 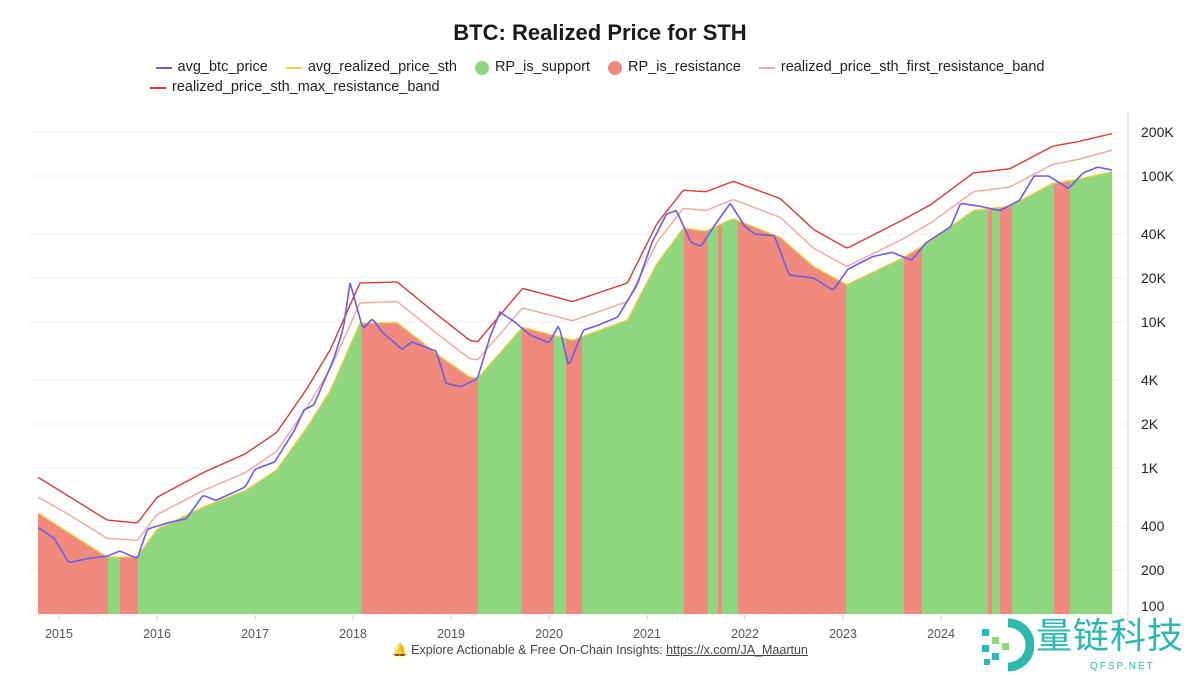 What do you see at coordinates (295, 87) in the screenshot?
I see `legend-item-max-resistance-band: realized_price_sth_max_resistance_band` at bounding box center [295, 87].